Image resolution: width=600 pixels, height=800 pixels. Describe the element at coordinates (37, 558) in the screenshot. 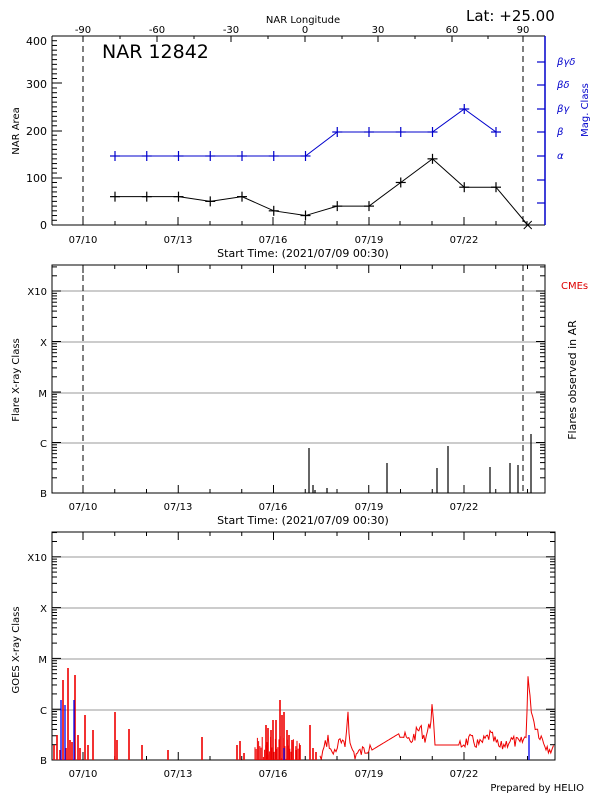

I see `goes-tick-x10: X10` at that location.